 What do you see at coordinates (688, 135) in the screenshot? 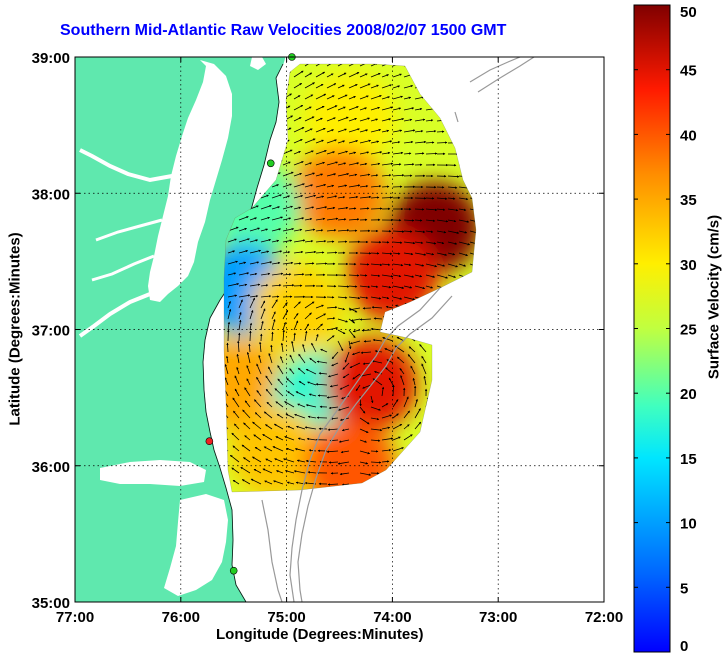
I see `colorbar-tick-label: 40` at bounding box center [688, 135].